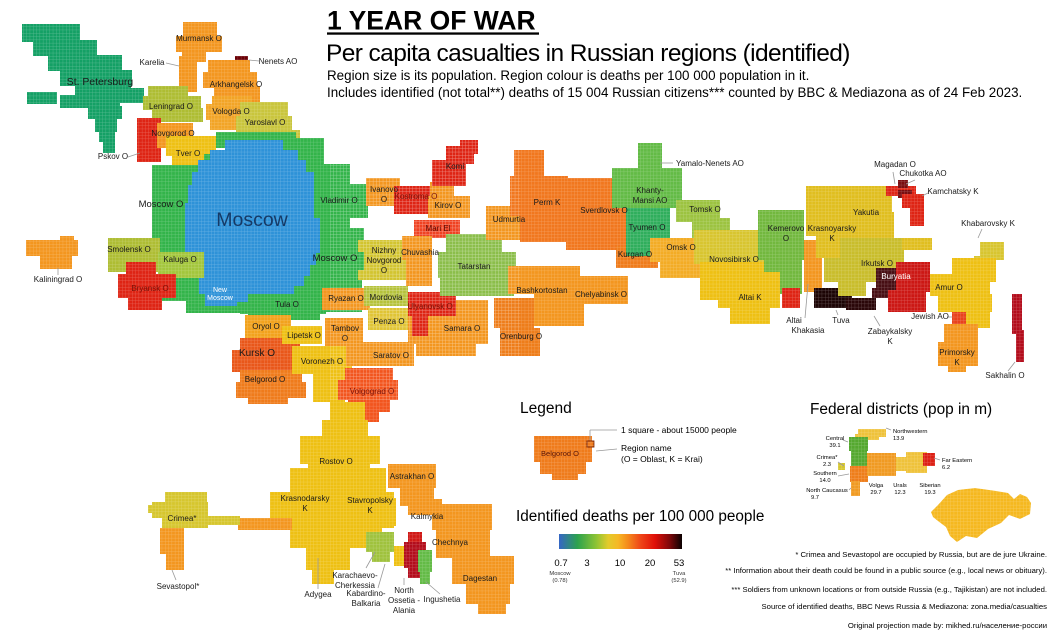  What do you see at coordinates (650, 200) in the screenshot?
I see `svg-text: Mansi AO` at bounding box center [650, 200].